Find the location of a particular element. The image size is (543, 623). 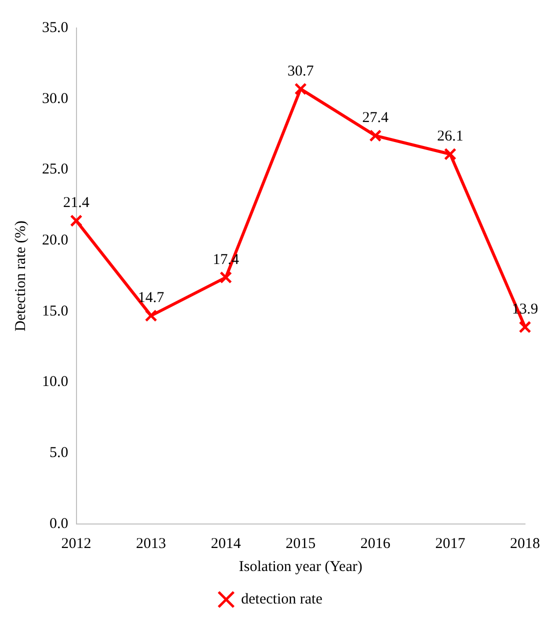

x-tick-label: 2015 is located at coordinates (301, 544).